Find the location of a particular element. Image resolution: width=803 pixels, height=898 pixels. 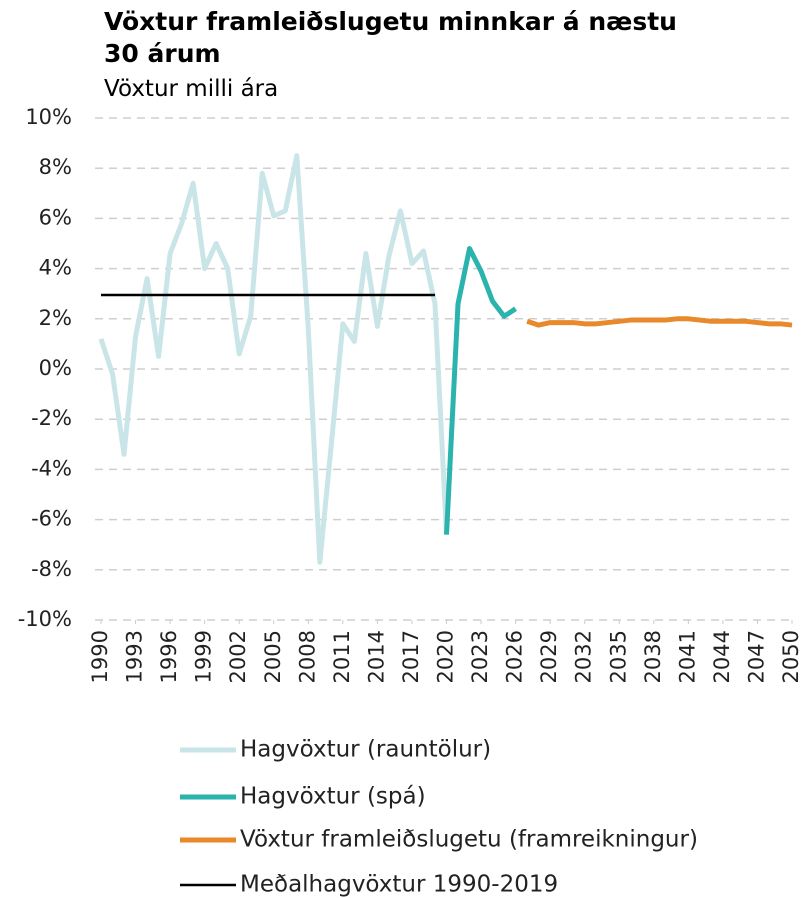

x-tick-label: 2035 is located at coordinates (618, 656).